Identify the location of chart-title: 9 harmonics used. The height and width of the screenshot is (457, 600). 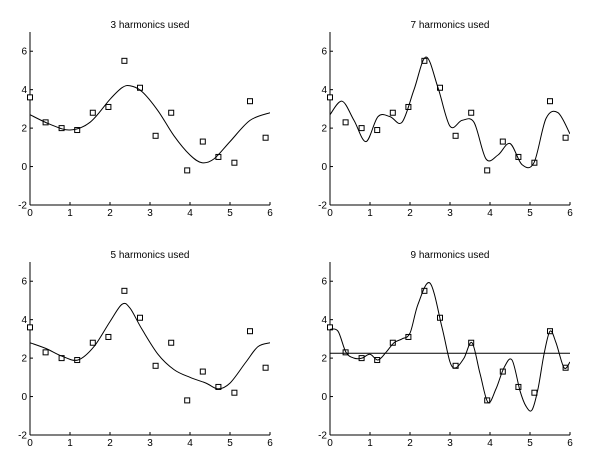
(450, 255).